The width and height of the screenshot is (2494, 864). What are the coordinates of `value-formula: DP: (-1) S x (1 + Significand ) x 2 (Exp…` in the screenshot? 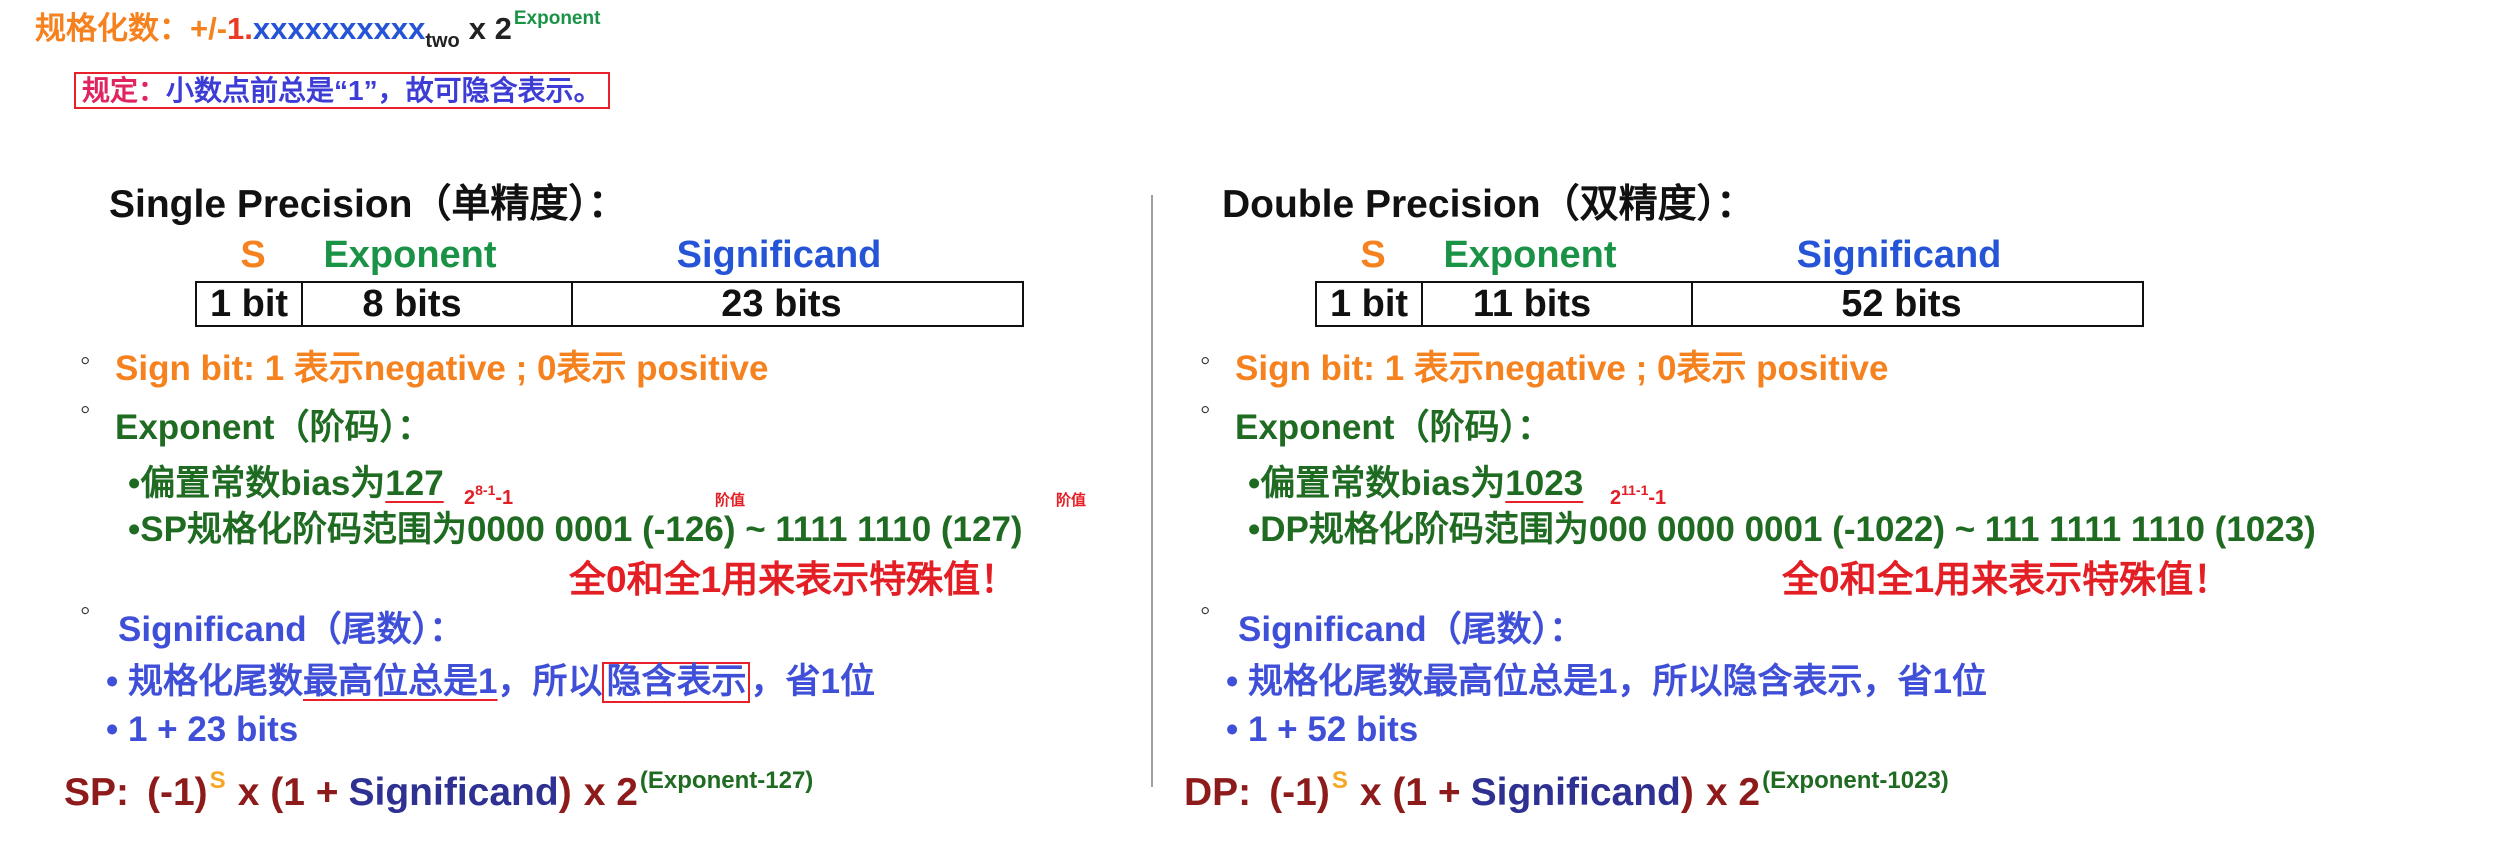 It's located at (1566, 792).